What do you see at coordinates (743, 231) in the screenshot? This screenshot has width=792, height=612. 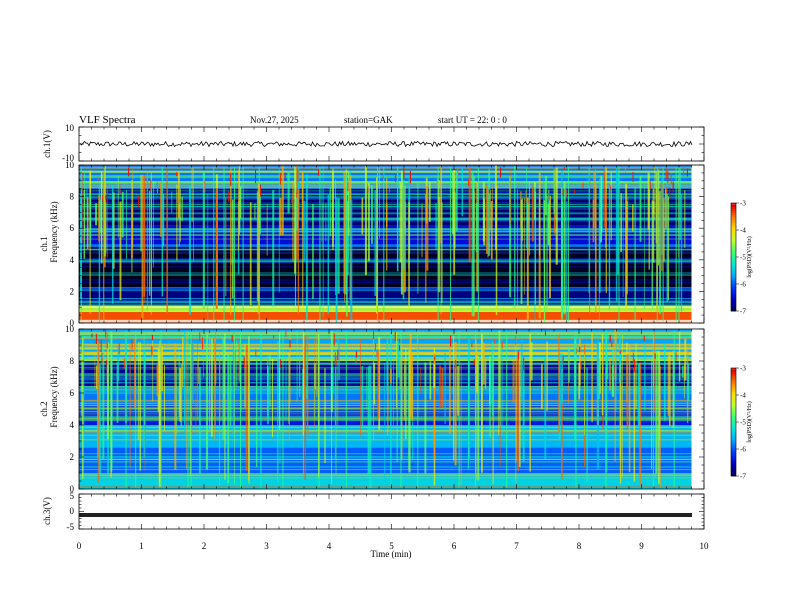 I see `colorbar-tick-label: -4` at bounding box center [743, 231].